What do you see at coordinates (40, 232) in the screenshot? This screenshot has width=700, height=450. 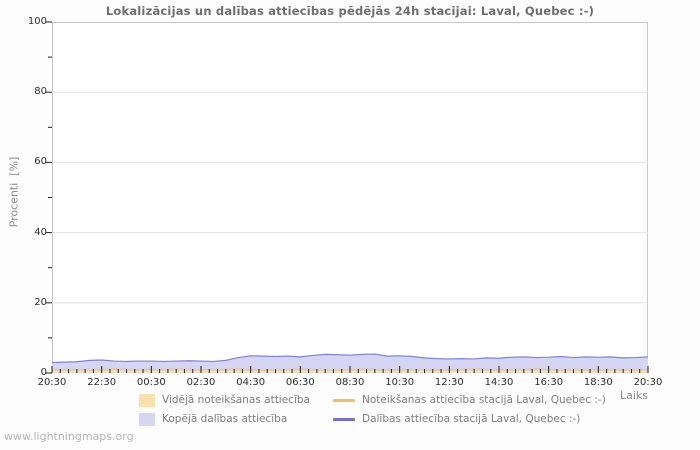 I see `y-tick-label: 40` at bounding box center [40, 232].